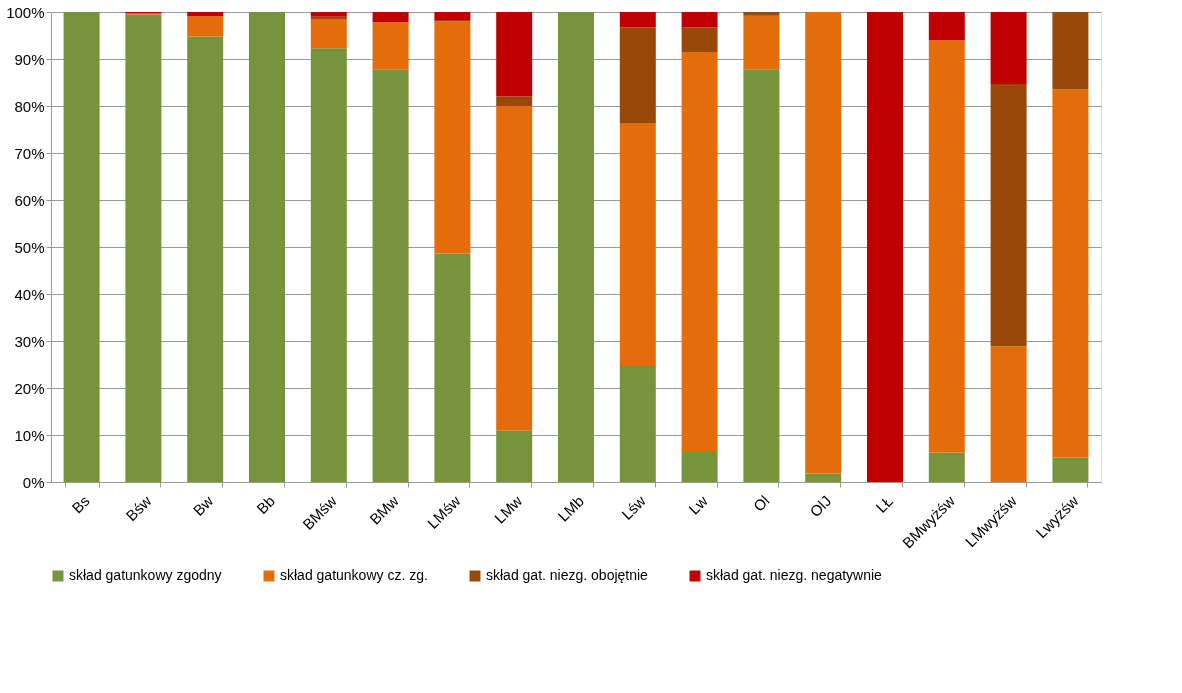 The height and width of the screenshot is (693, 1182). I want to click on x-tick-label: OlJ, so click(820, 506).